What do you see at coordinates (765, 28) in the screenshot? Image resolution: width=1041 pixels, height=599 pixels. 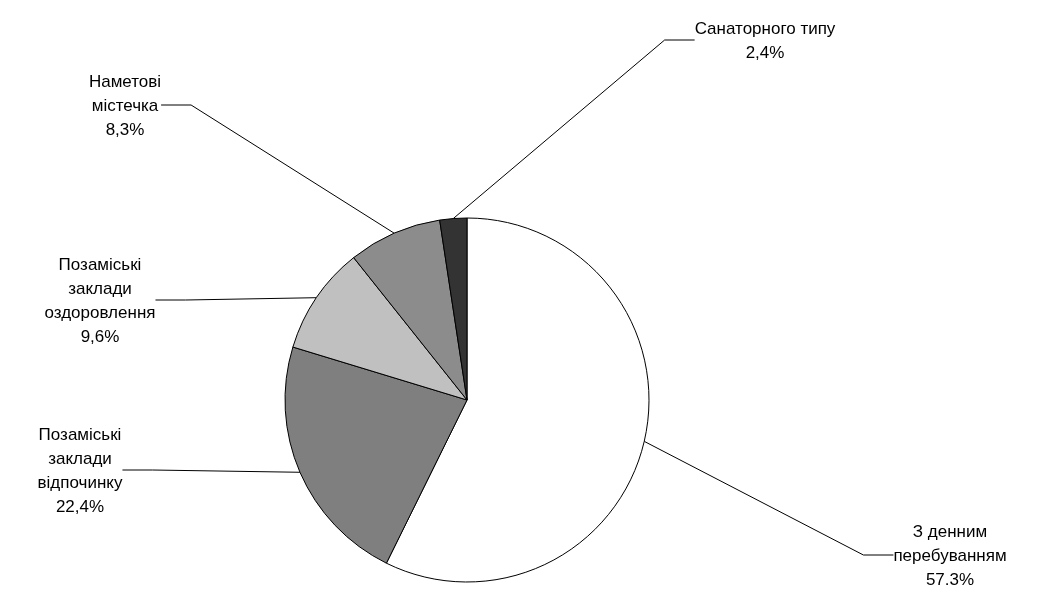 I see `slice-label: Санаторного типу` at bounding box center [765, 28].